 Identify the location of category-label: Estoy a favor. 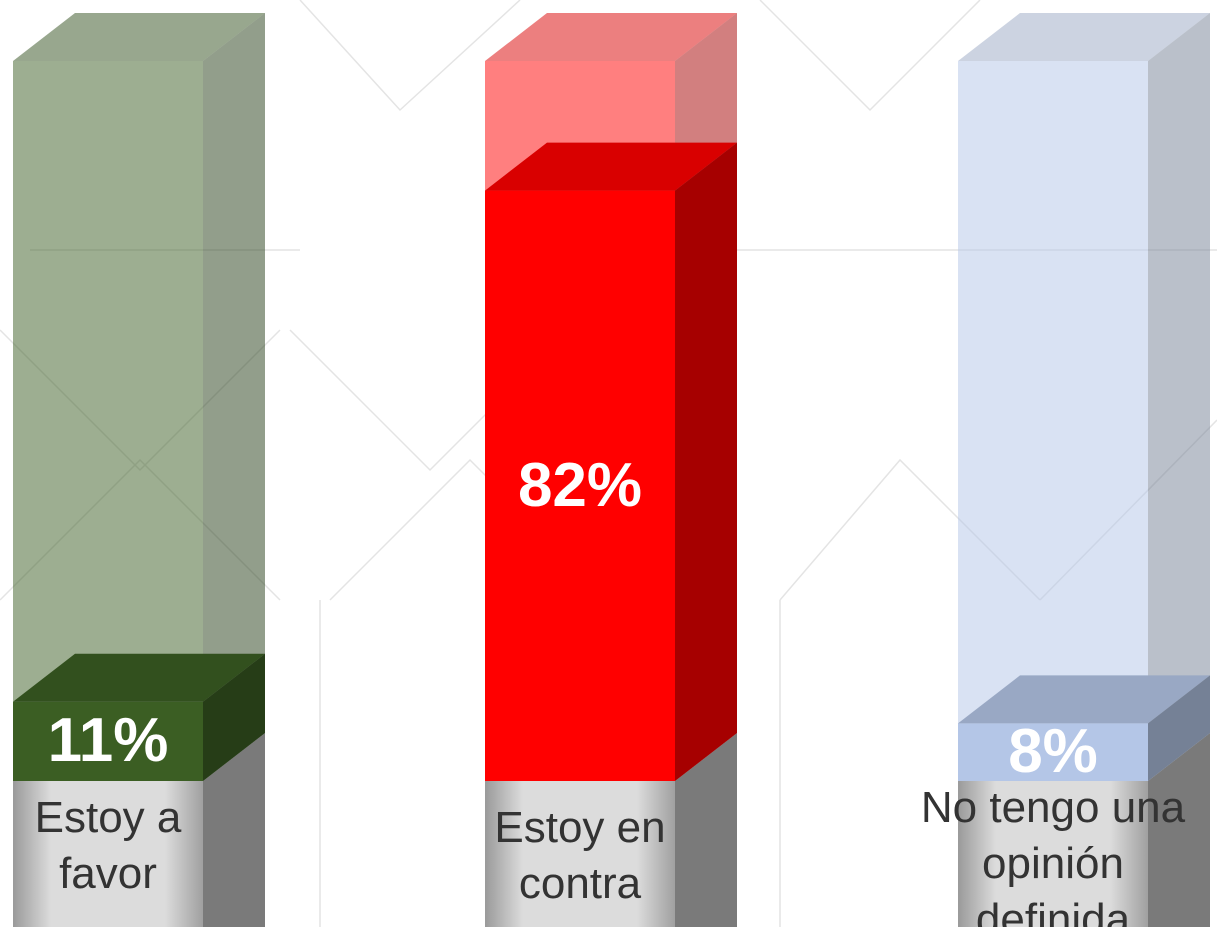
(108, 845).